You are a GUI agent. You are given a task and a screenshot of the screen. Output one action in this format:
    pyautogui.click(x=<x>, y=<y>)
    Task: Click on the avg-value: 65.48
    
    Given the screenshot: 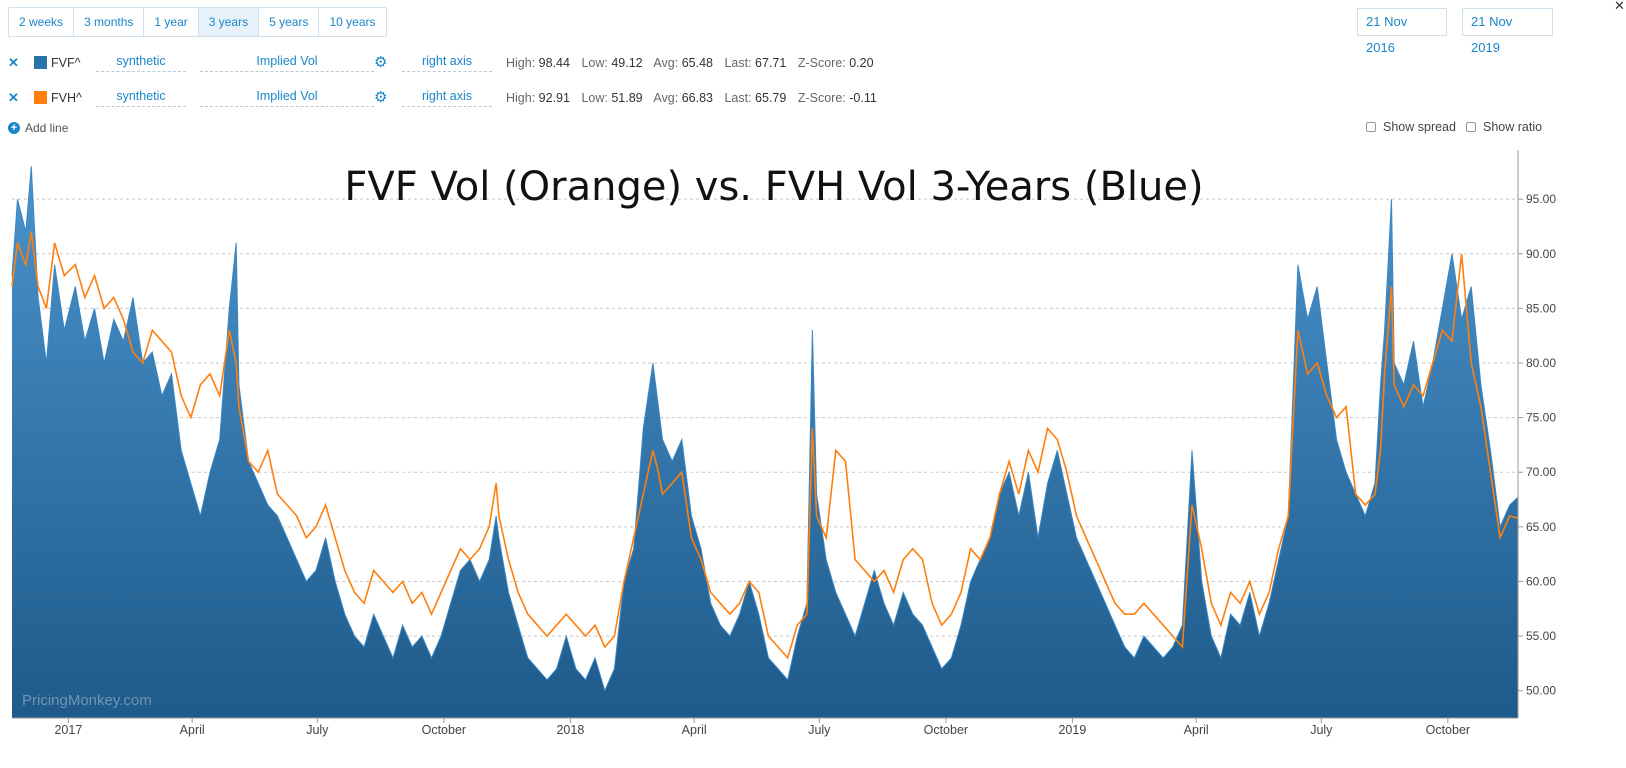 What is the action you would take?
    pyautogui.click(x=697, y=63)
    